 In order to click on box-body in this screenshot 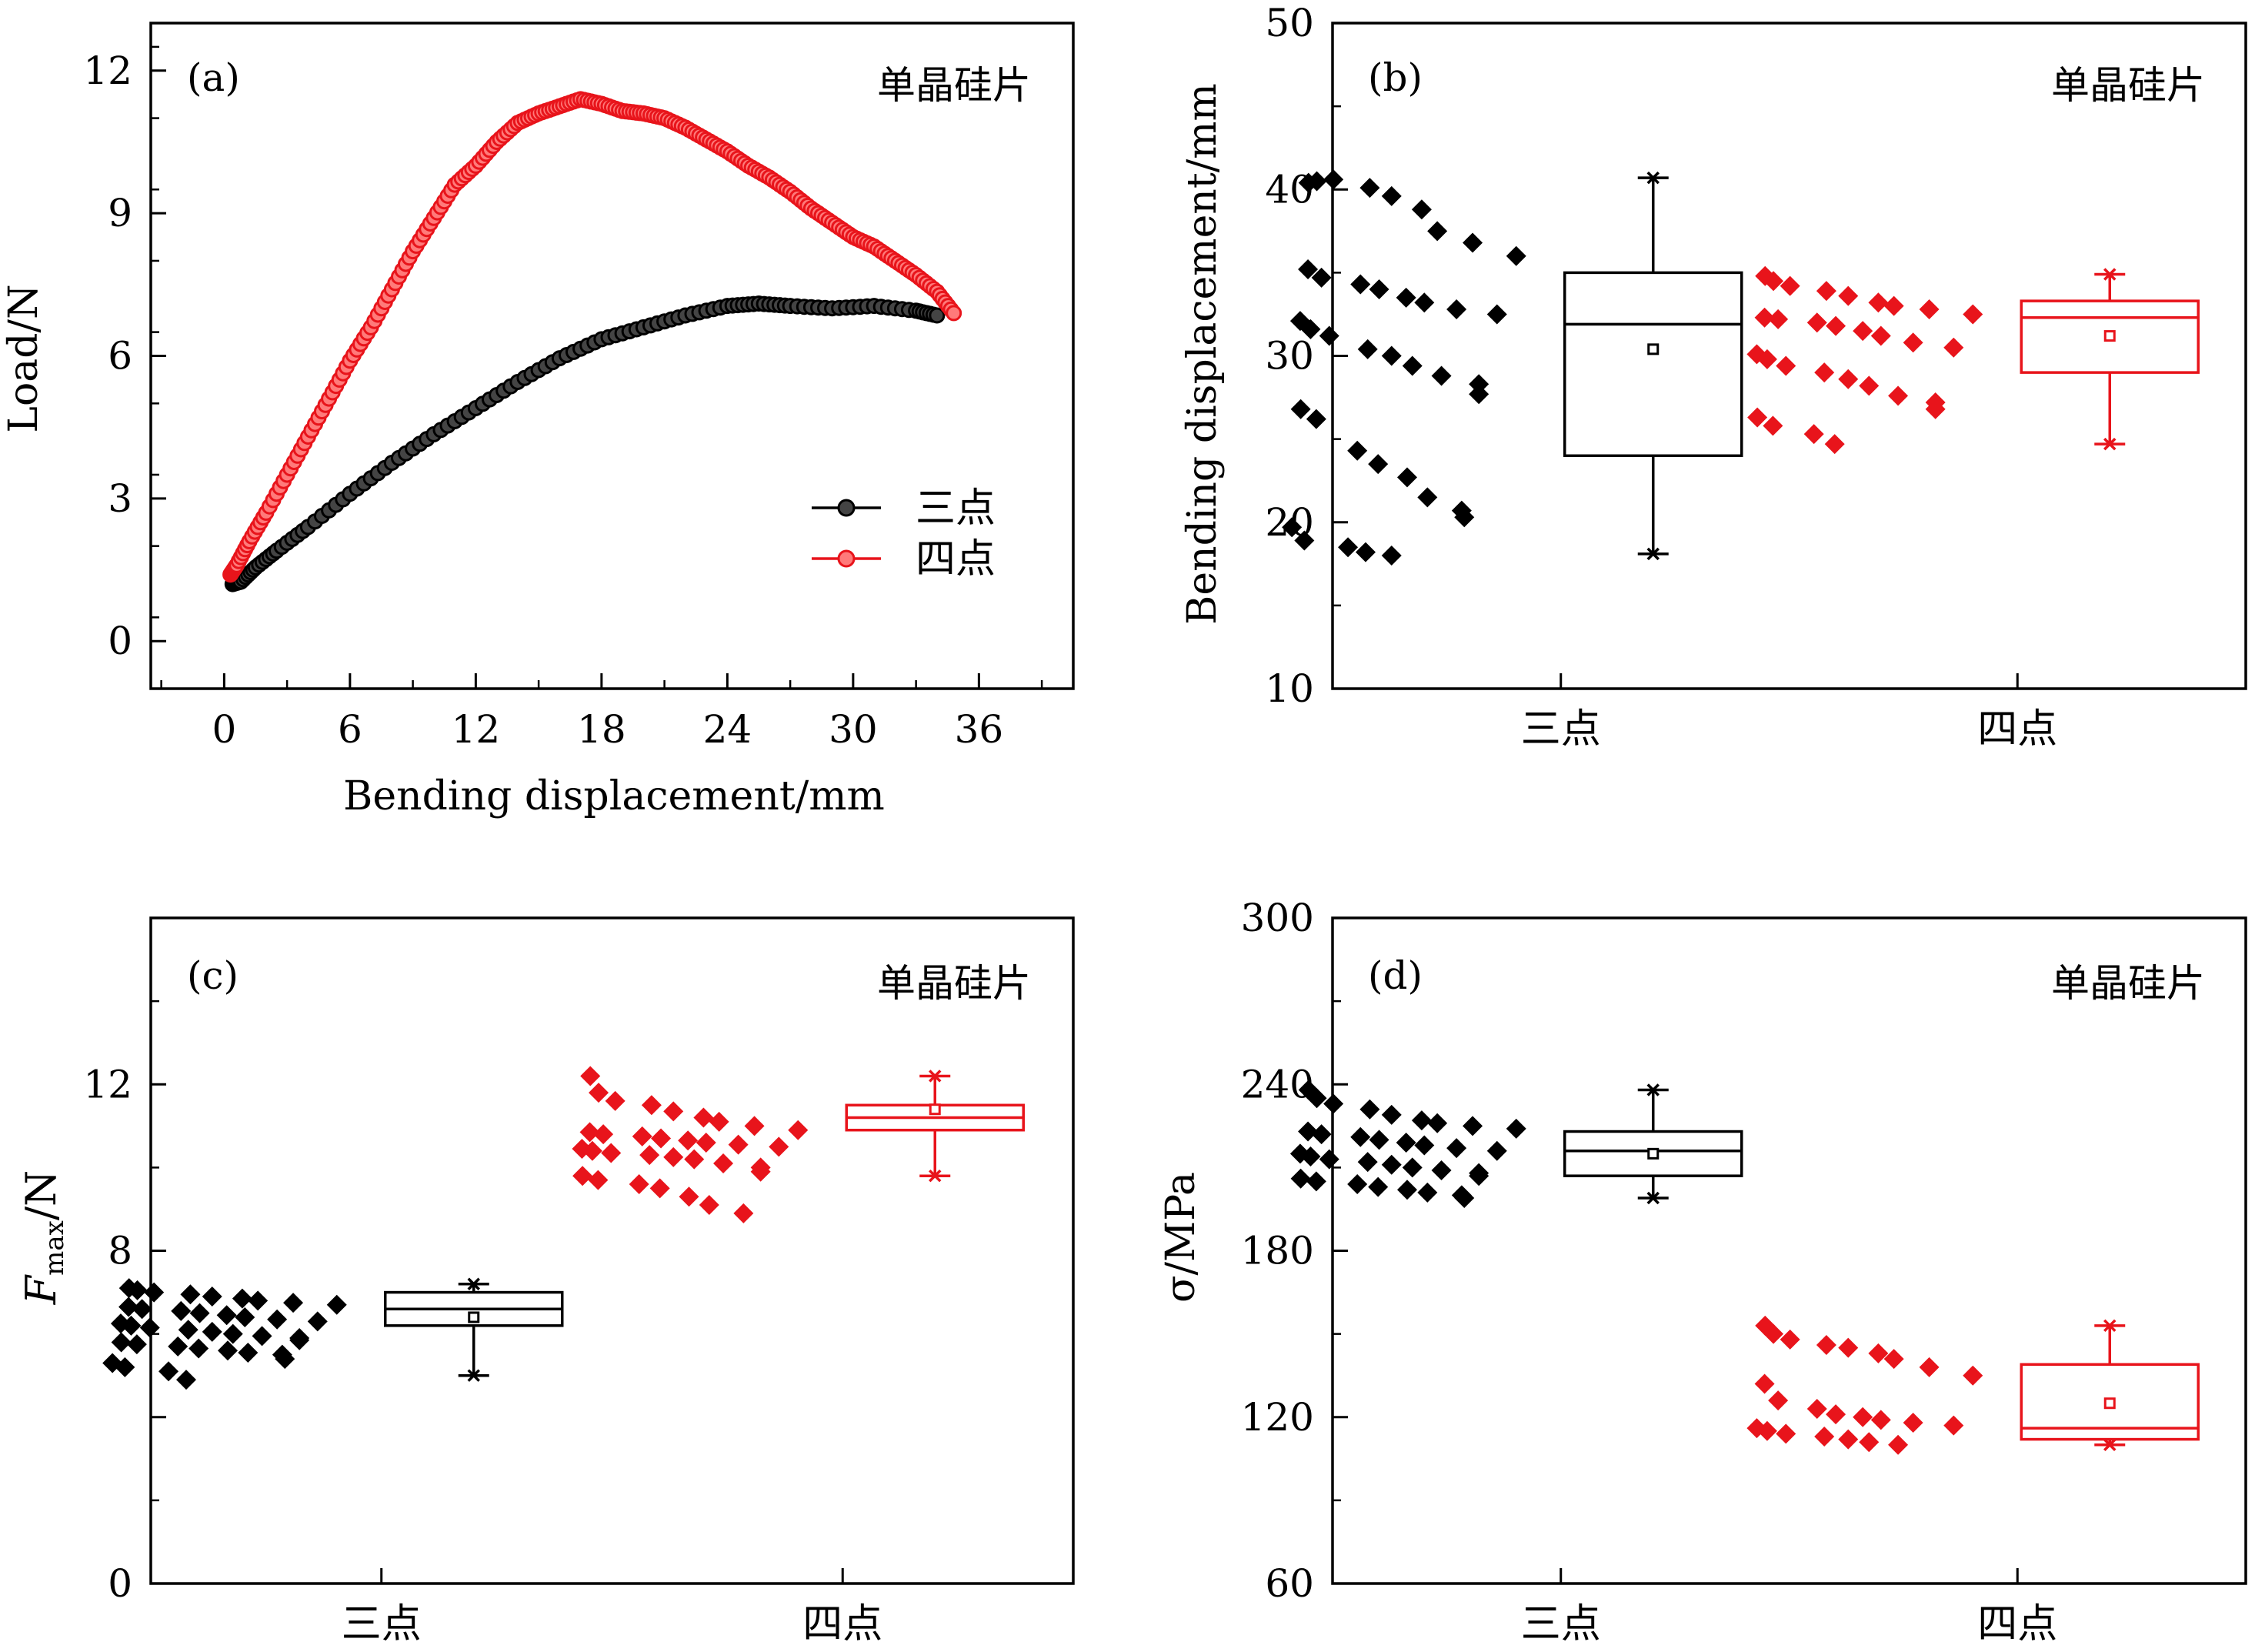, I will do `click(2110, 1402)`.